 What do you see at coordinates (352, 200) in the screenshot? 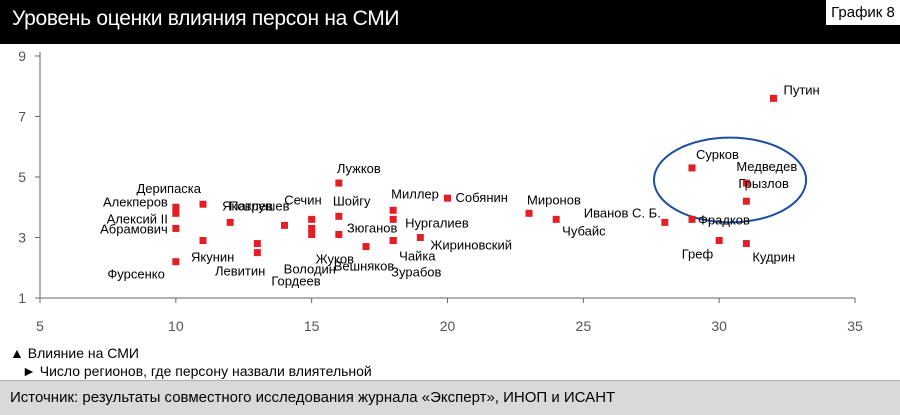
I see `data-label: Шойгу` at bounding box center [352, 200].